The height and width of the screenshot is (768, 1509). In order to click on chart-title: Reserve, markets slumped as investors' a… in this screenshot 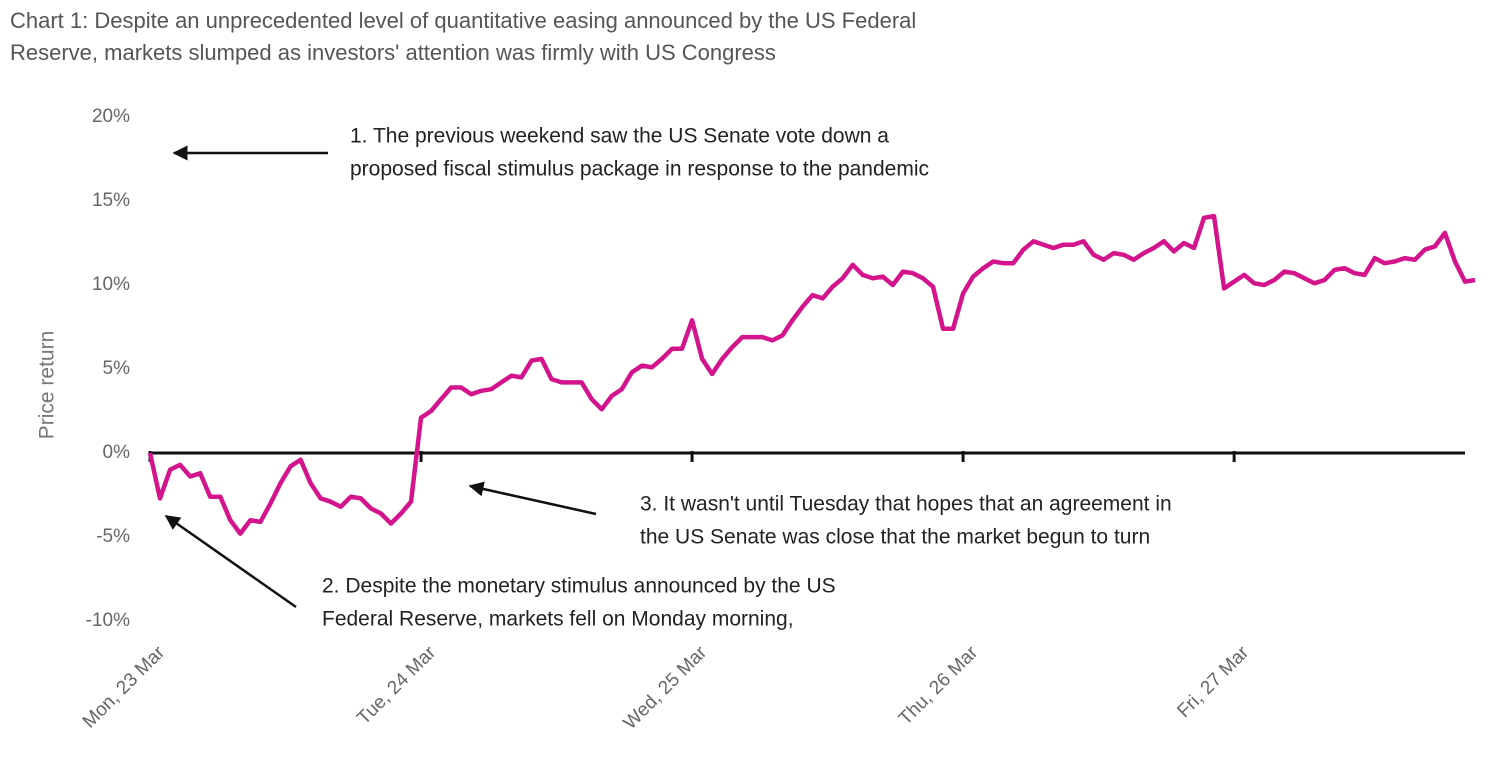, I will do `click(393, 52)`.